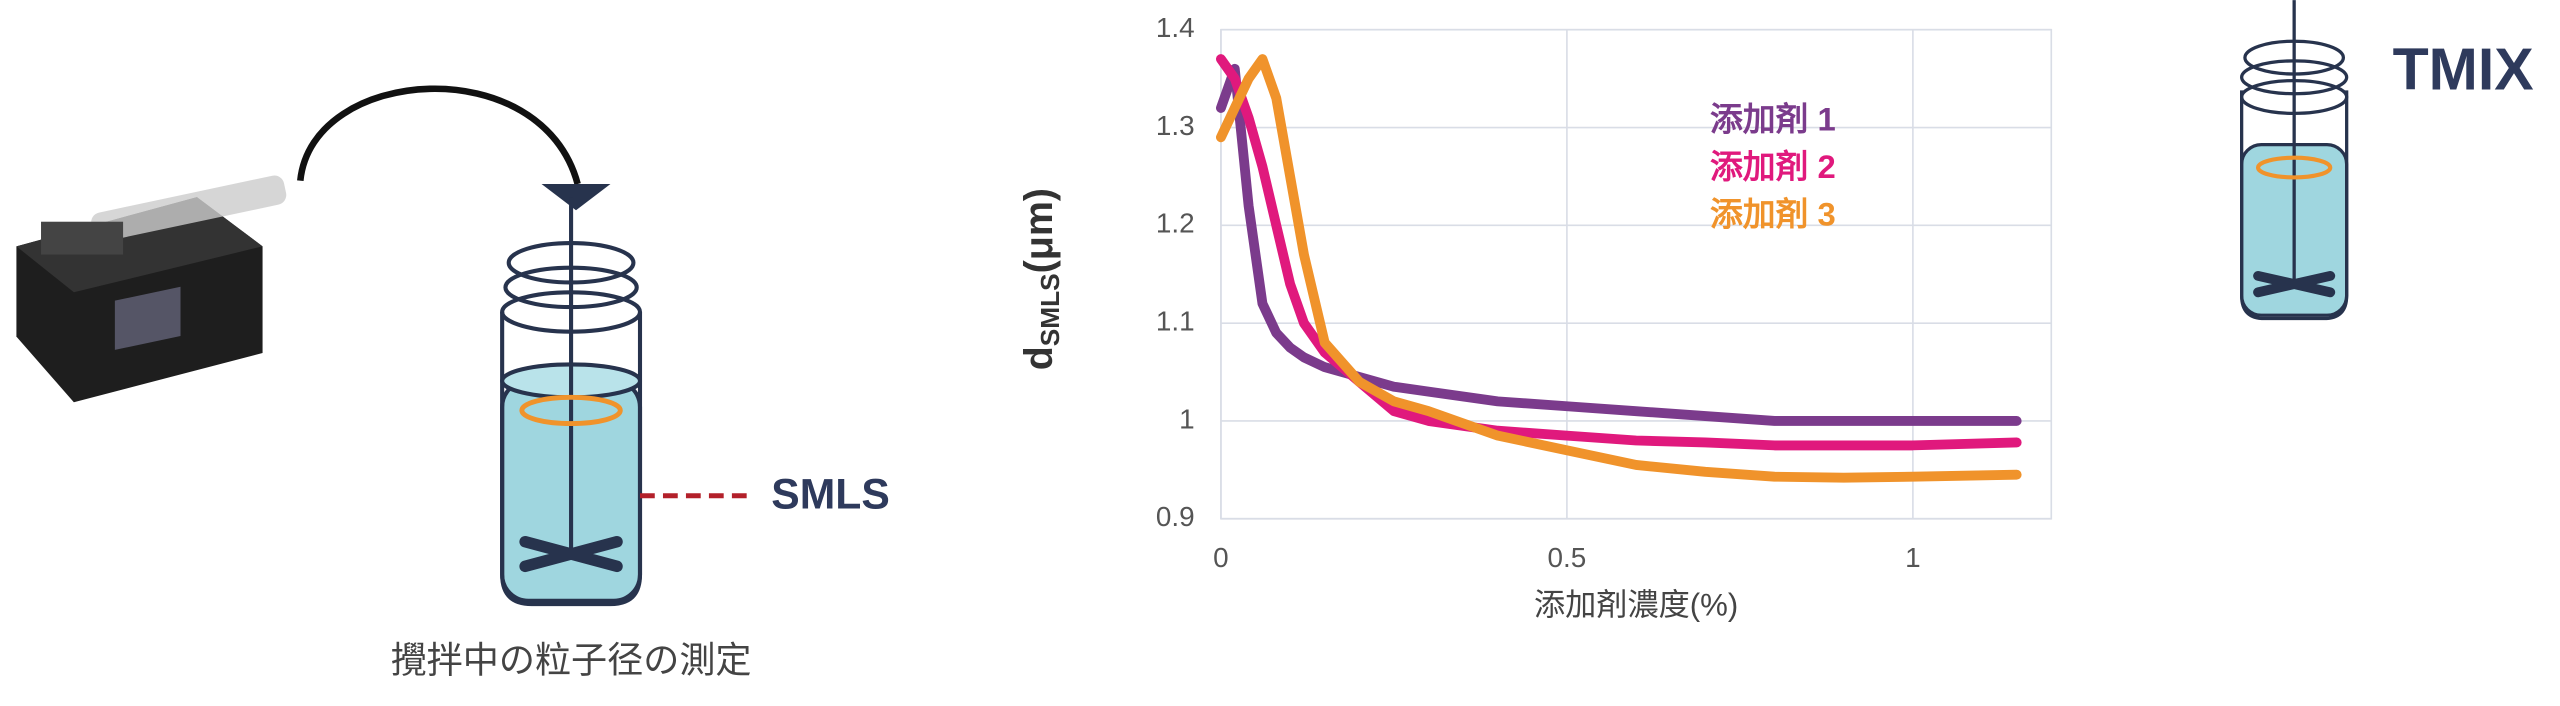  What do you see at coordinates (1773, 166) in the screenshot?
I see `legend-entry: 添加剤 2` at bounding box center [1773, 166].